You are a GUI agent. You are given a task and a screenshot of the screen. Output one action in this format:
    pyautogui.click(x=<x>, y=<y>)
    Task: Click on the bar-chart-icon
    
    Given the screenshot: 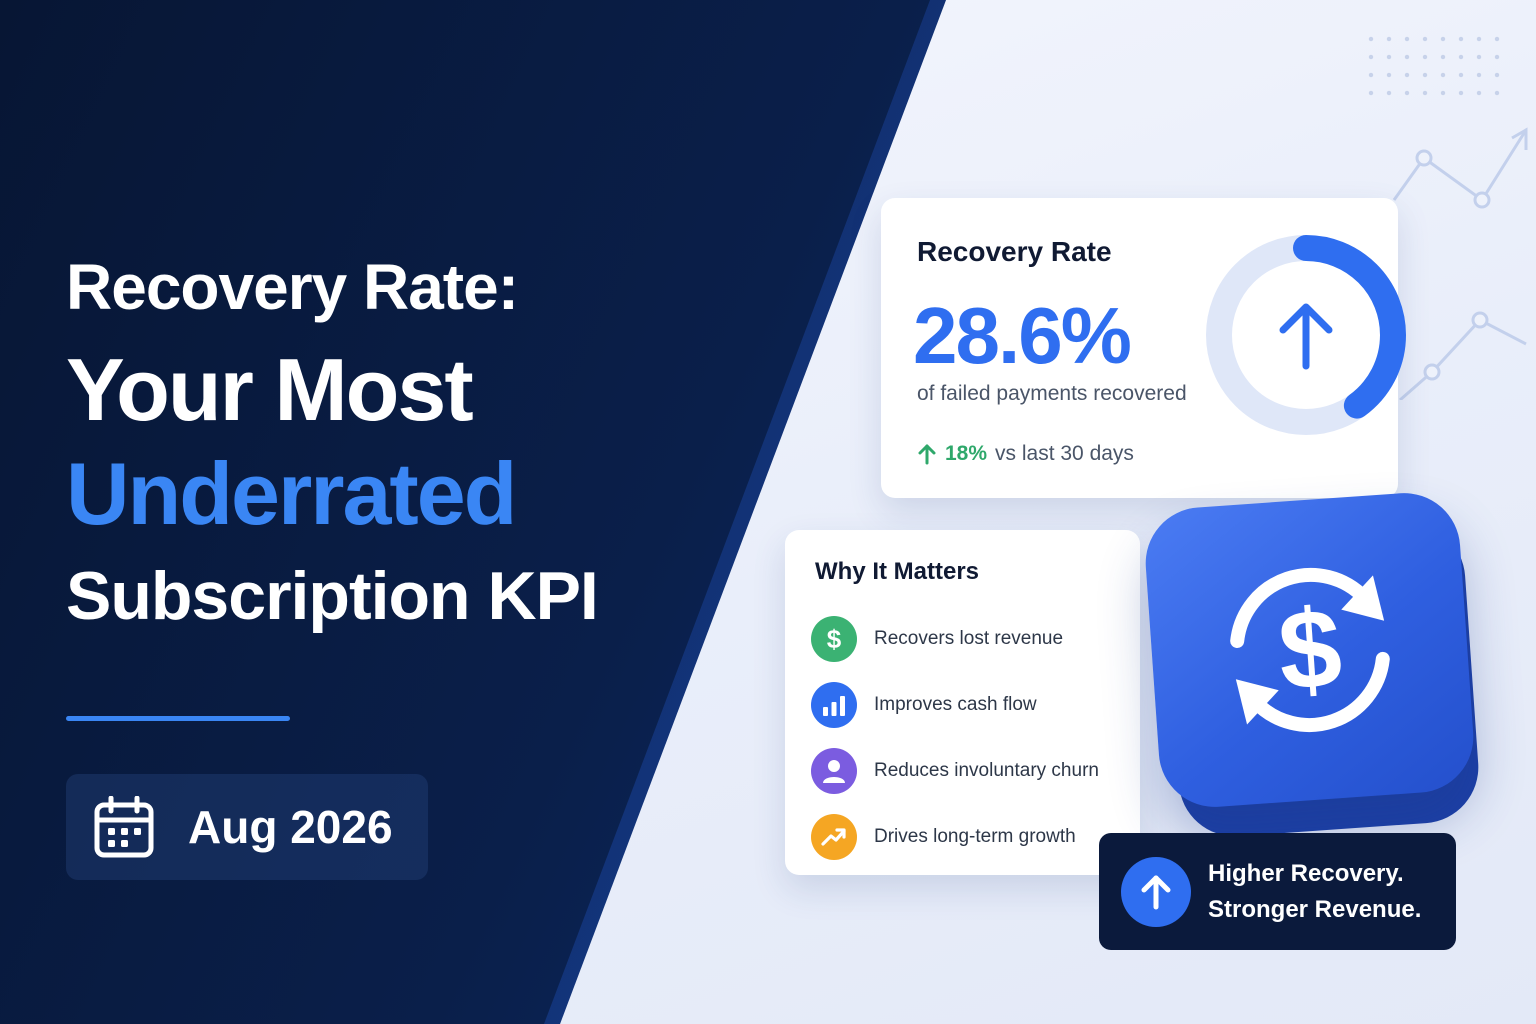 What is the action you would take?
    pyautogui.click(x=834, y=705)
    